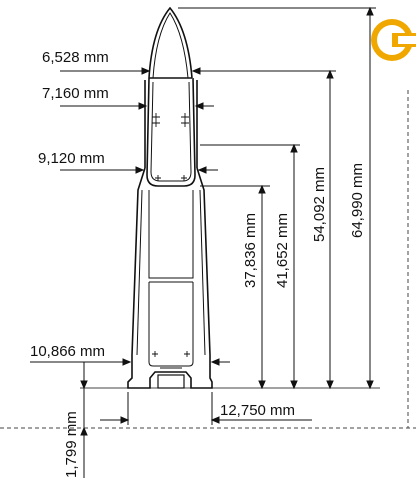 Image resolution: width=416 pixels, height=481 pixels. I want to click on label-h4: 64,990 mm, so click(357, 200).